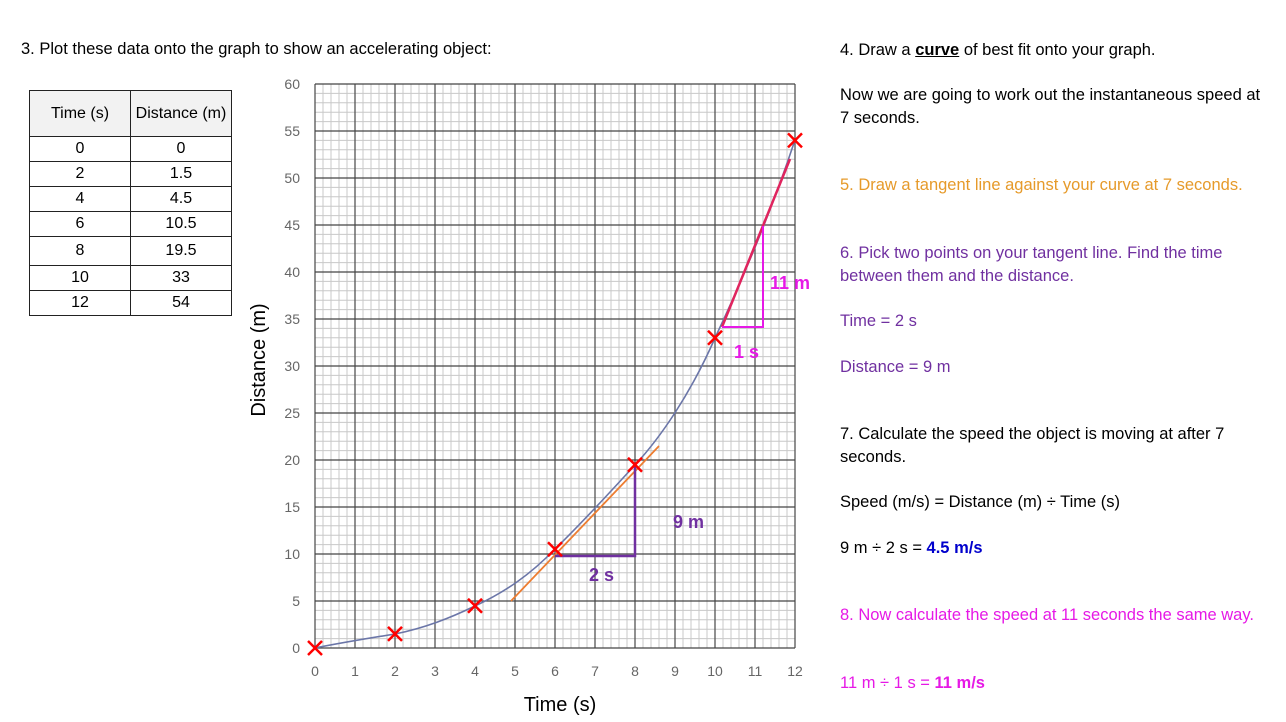 This screenshot has height=722, width=1286. What do you see at coordinates (980, 502) in the screenshot?
I see `speed-formula: Speed (m/s) = Distance (m) ÷ Time (s)` at bounding box center [980, 502].